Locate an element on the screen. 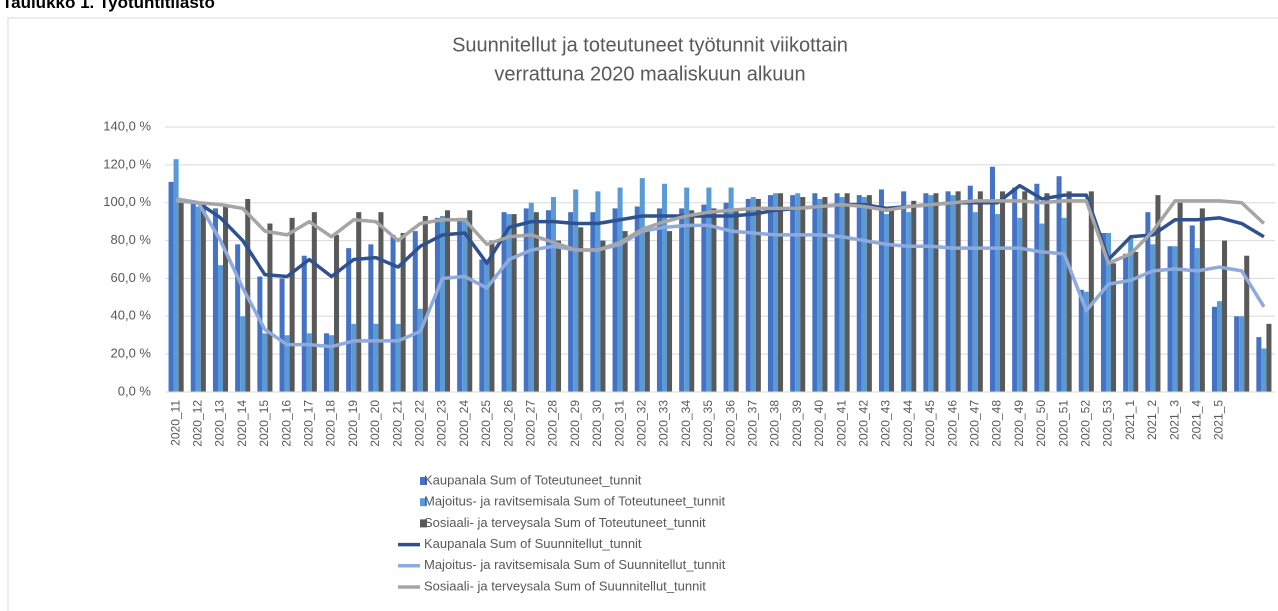 The image size is (1278, 611). x-tick-label: 2020_38 is located at coordinates (775, 423).